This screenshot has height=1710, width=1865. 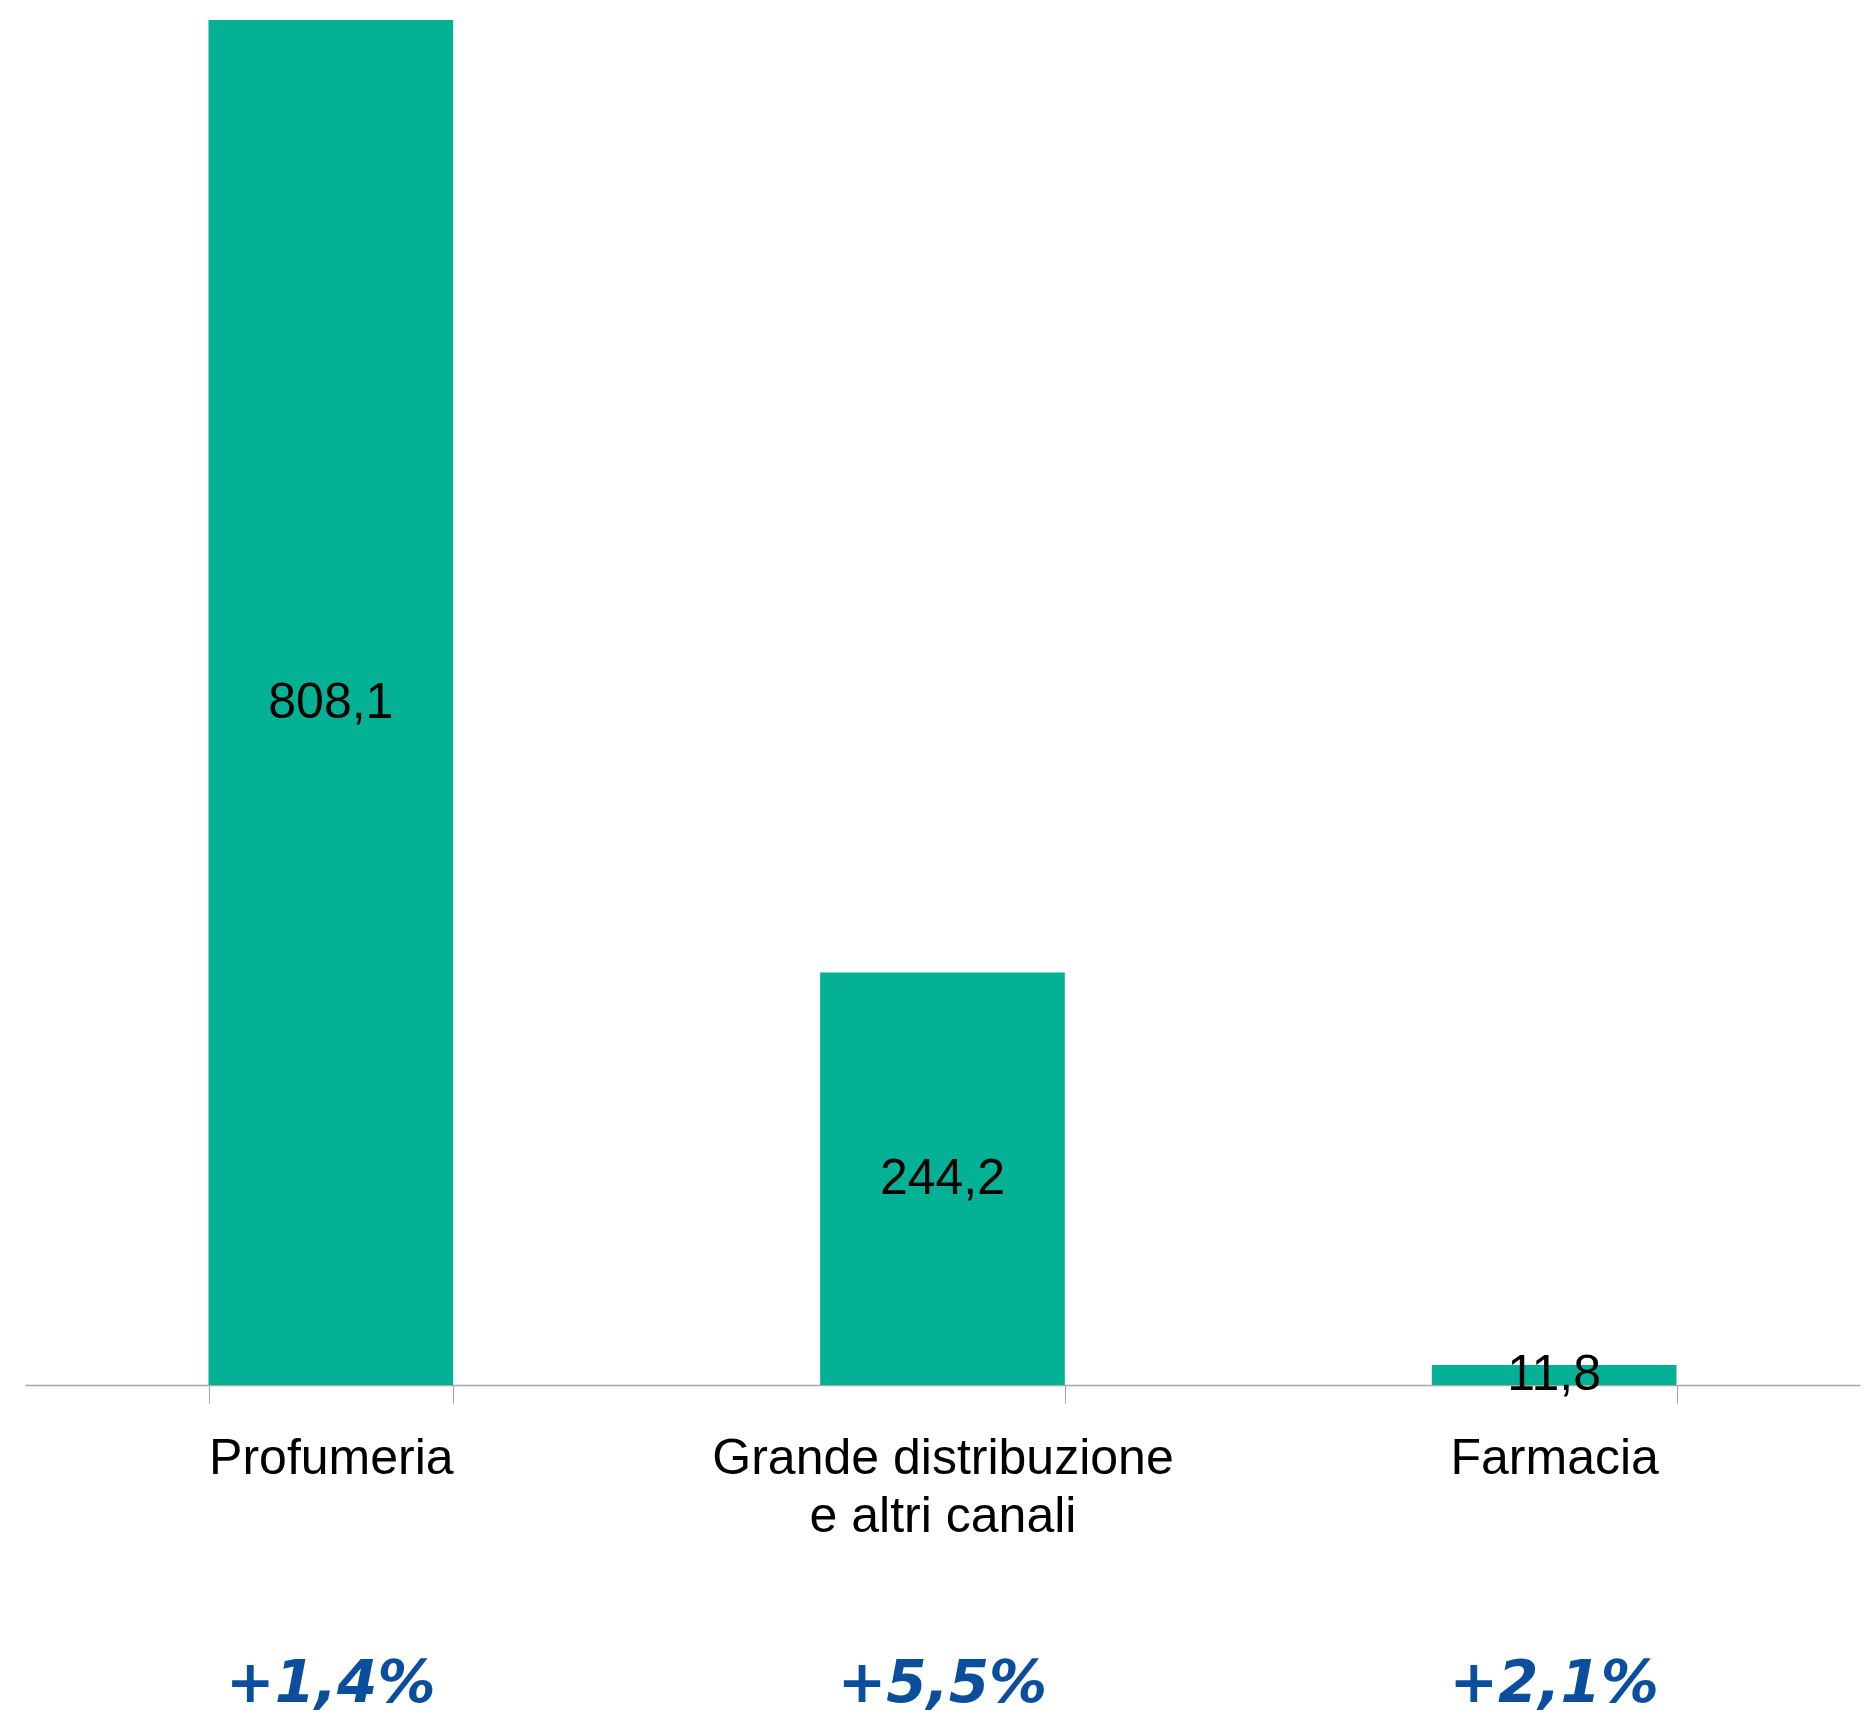 What do you see at coordinates (942, 1176) in the screenshot?
I see `data-label: 244,2` at bounding box center [942, 1176].